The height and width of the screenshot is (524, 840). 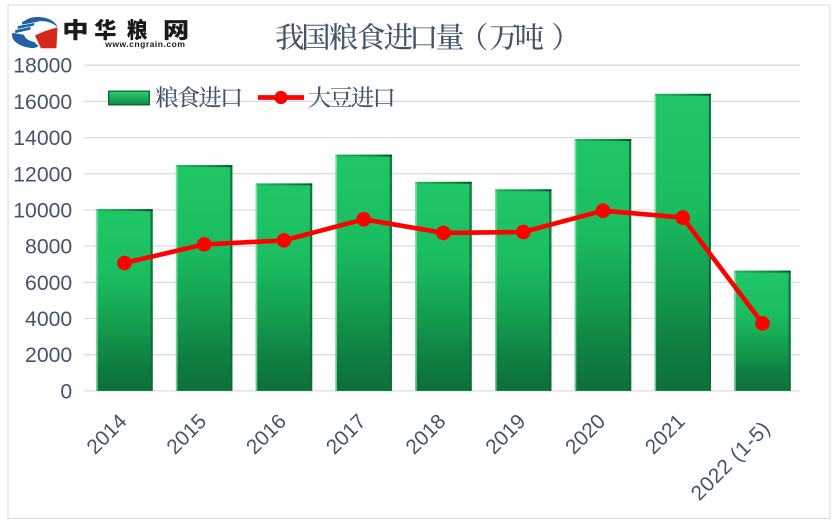 What do you see at coordinates (42, 138) in the screenshot?
I see `svg-text: 14000` at bounding box center [42, 138].